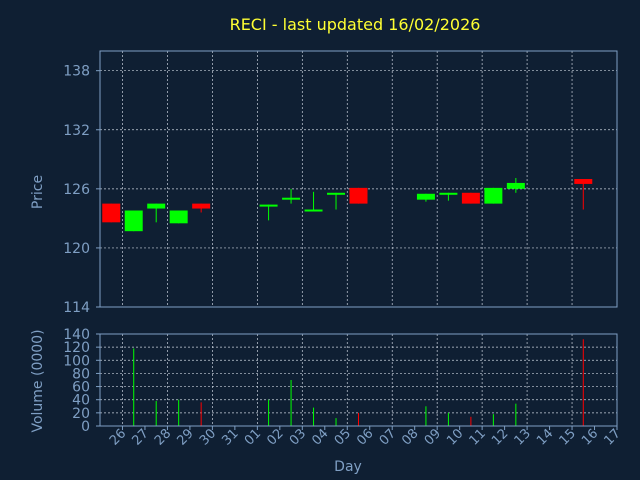  I want to click on x-tick-label: 13, so click(523, 437).